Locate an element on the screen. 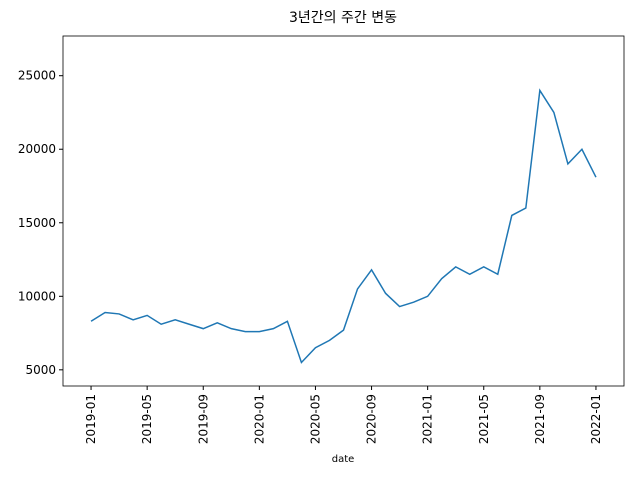 This screenshot has width=640, height=484. y-tick-label: 10000 is located at coordinates (37, 296).